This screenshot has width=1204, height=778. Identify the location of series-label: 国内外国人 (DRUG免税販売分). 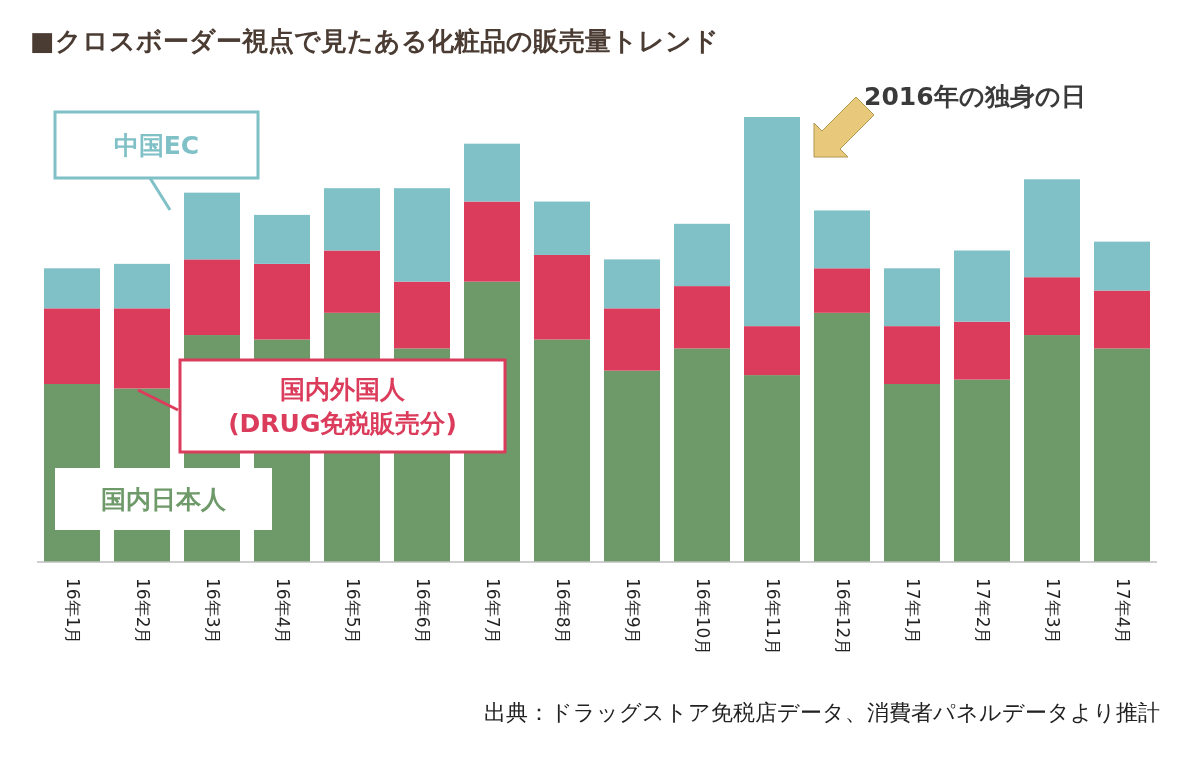
(342, 406).